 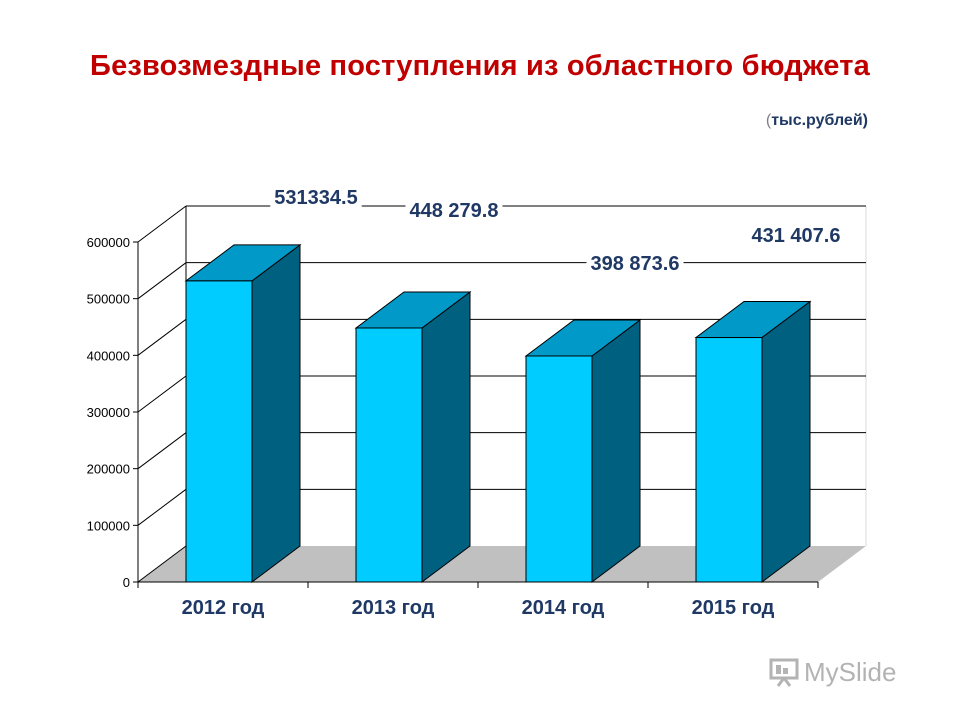 I want to click on y-tick-label: 200000, so click(x=108, y=469).